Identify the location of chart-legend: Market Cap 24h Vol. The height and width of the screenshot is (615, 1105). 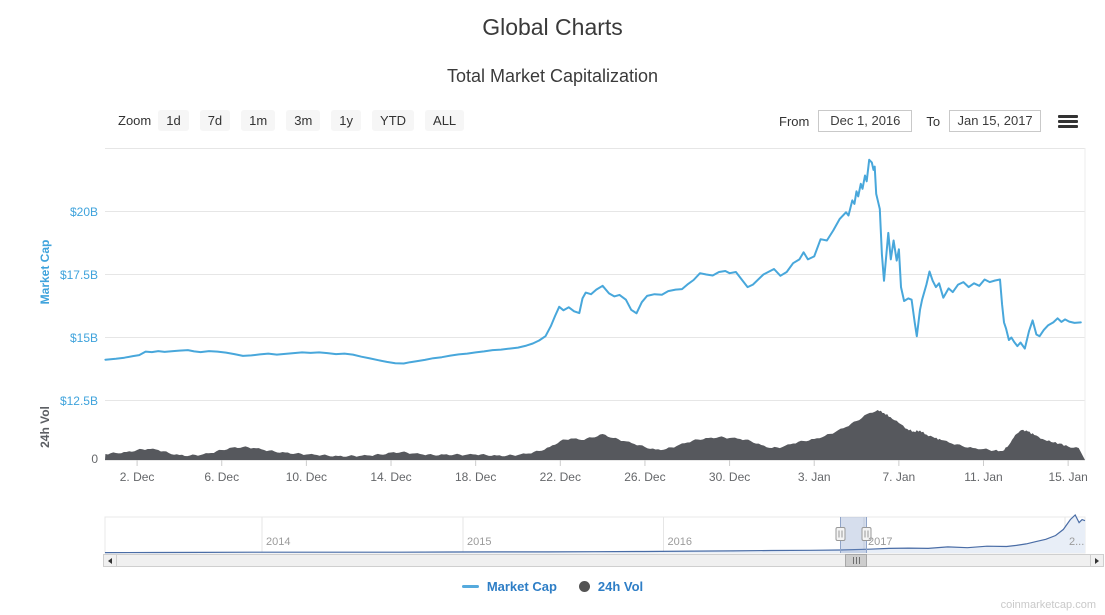
(552, 586).